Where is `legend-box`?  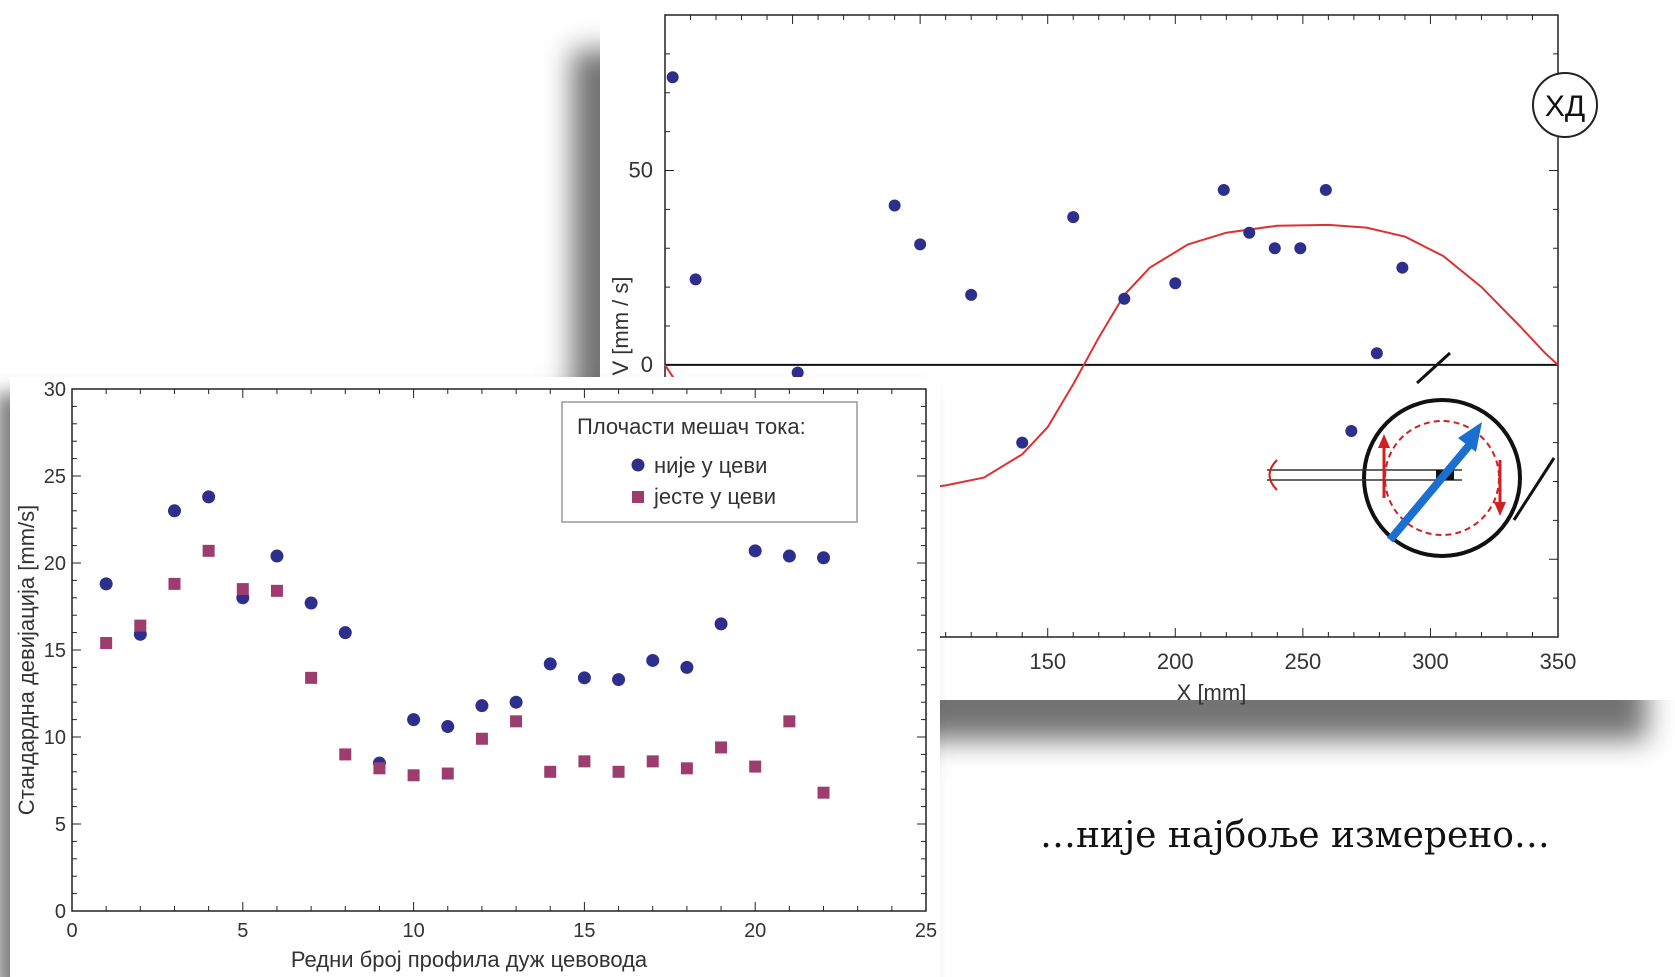 legend-box is located at coordinates (709, 462).